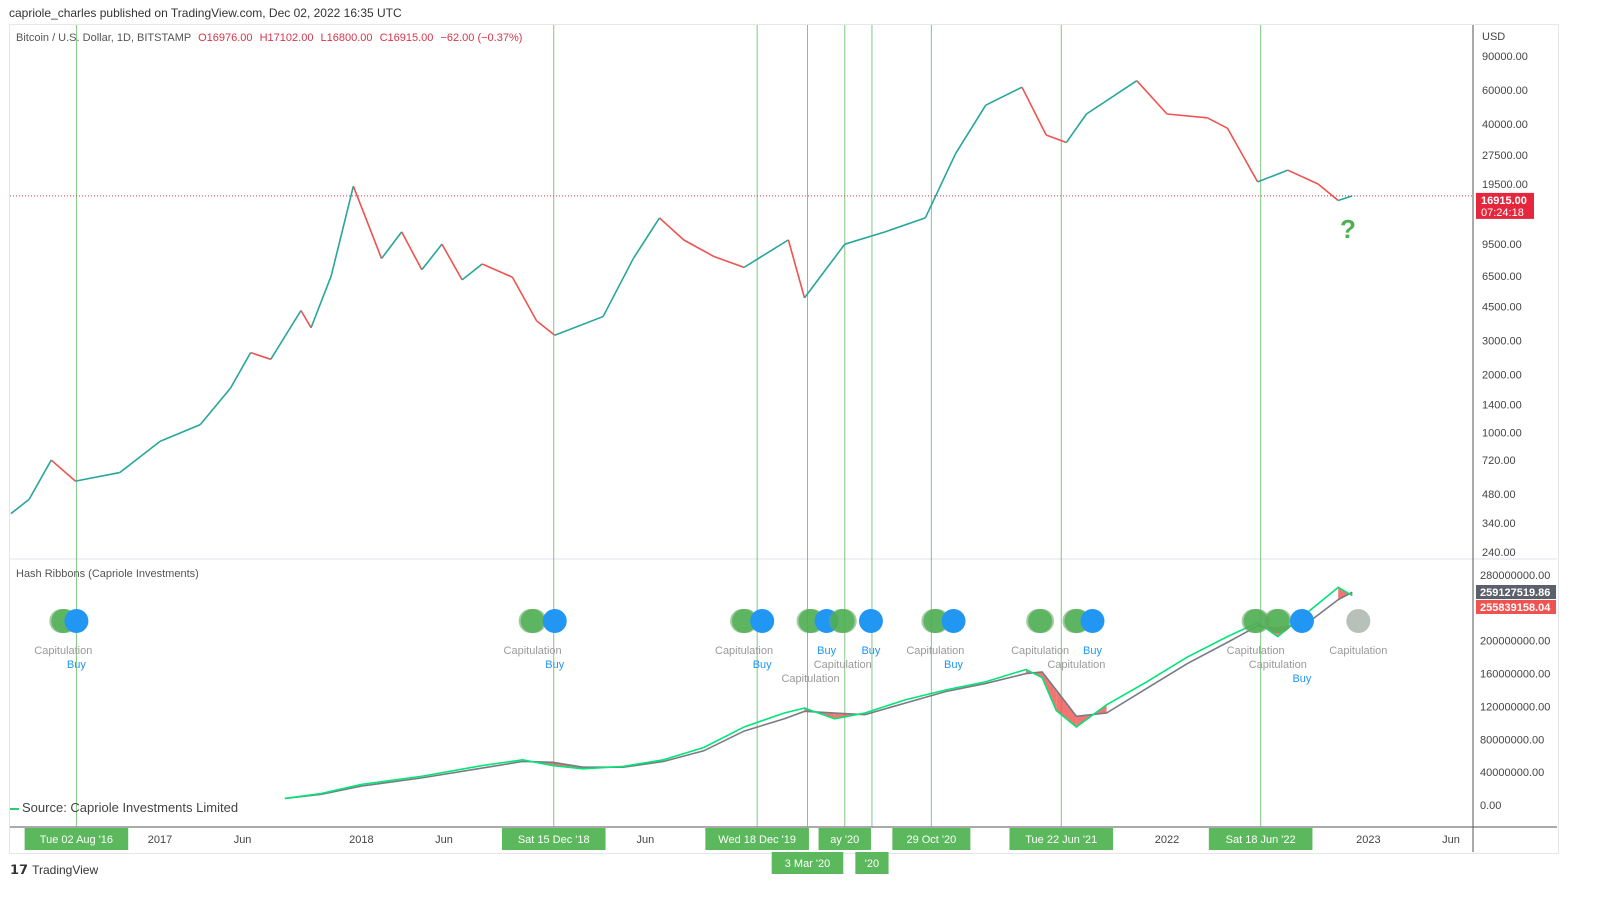  I want to click on question-annotation: ?, so click(1348, 229).